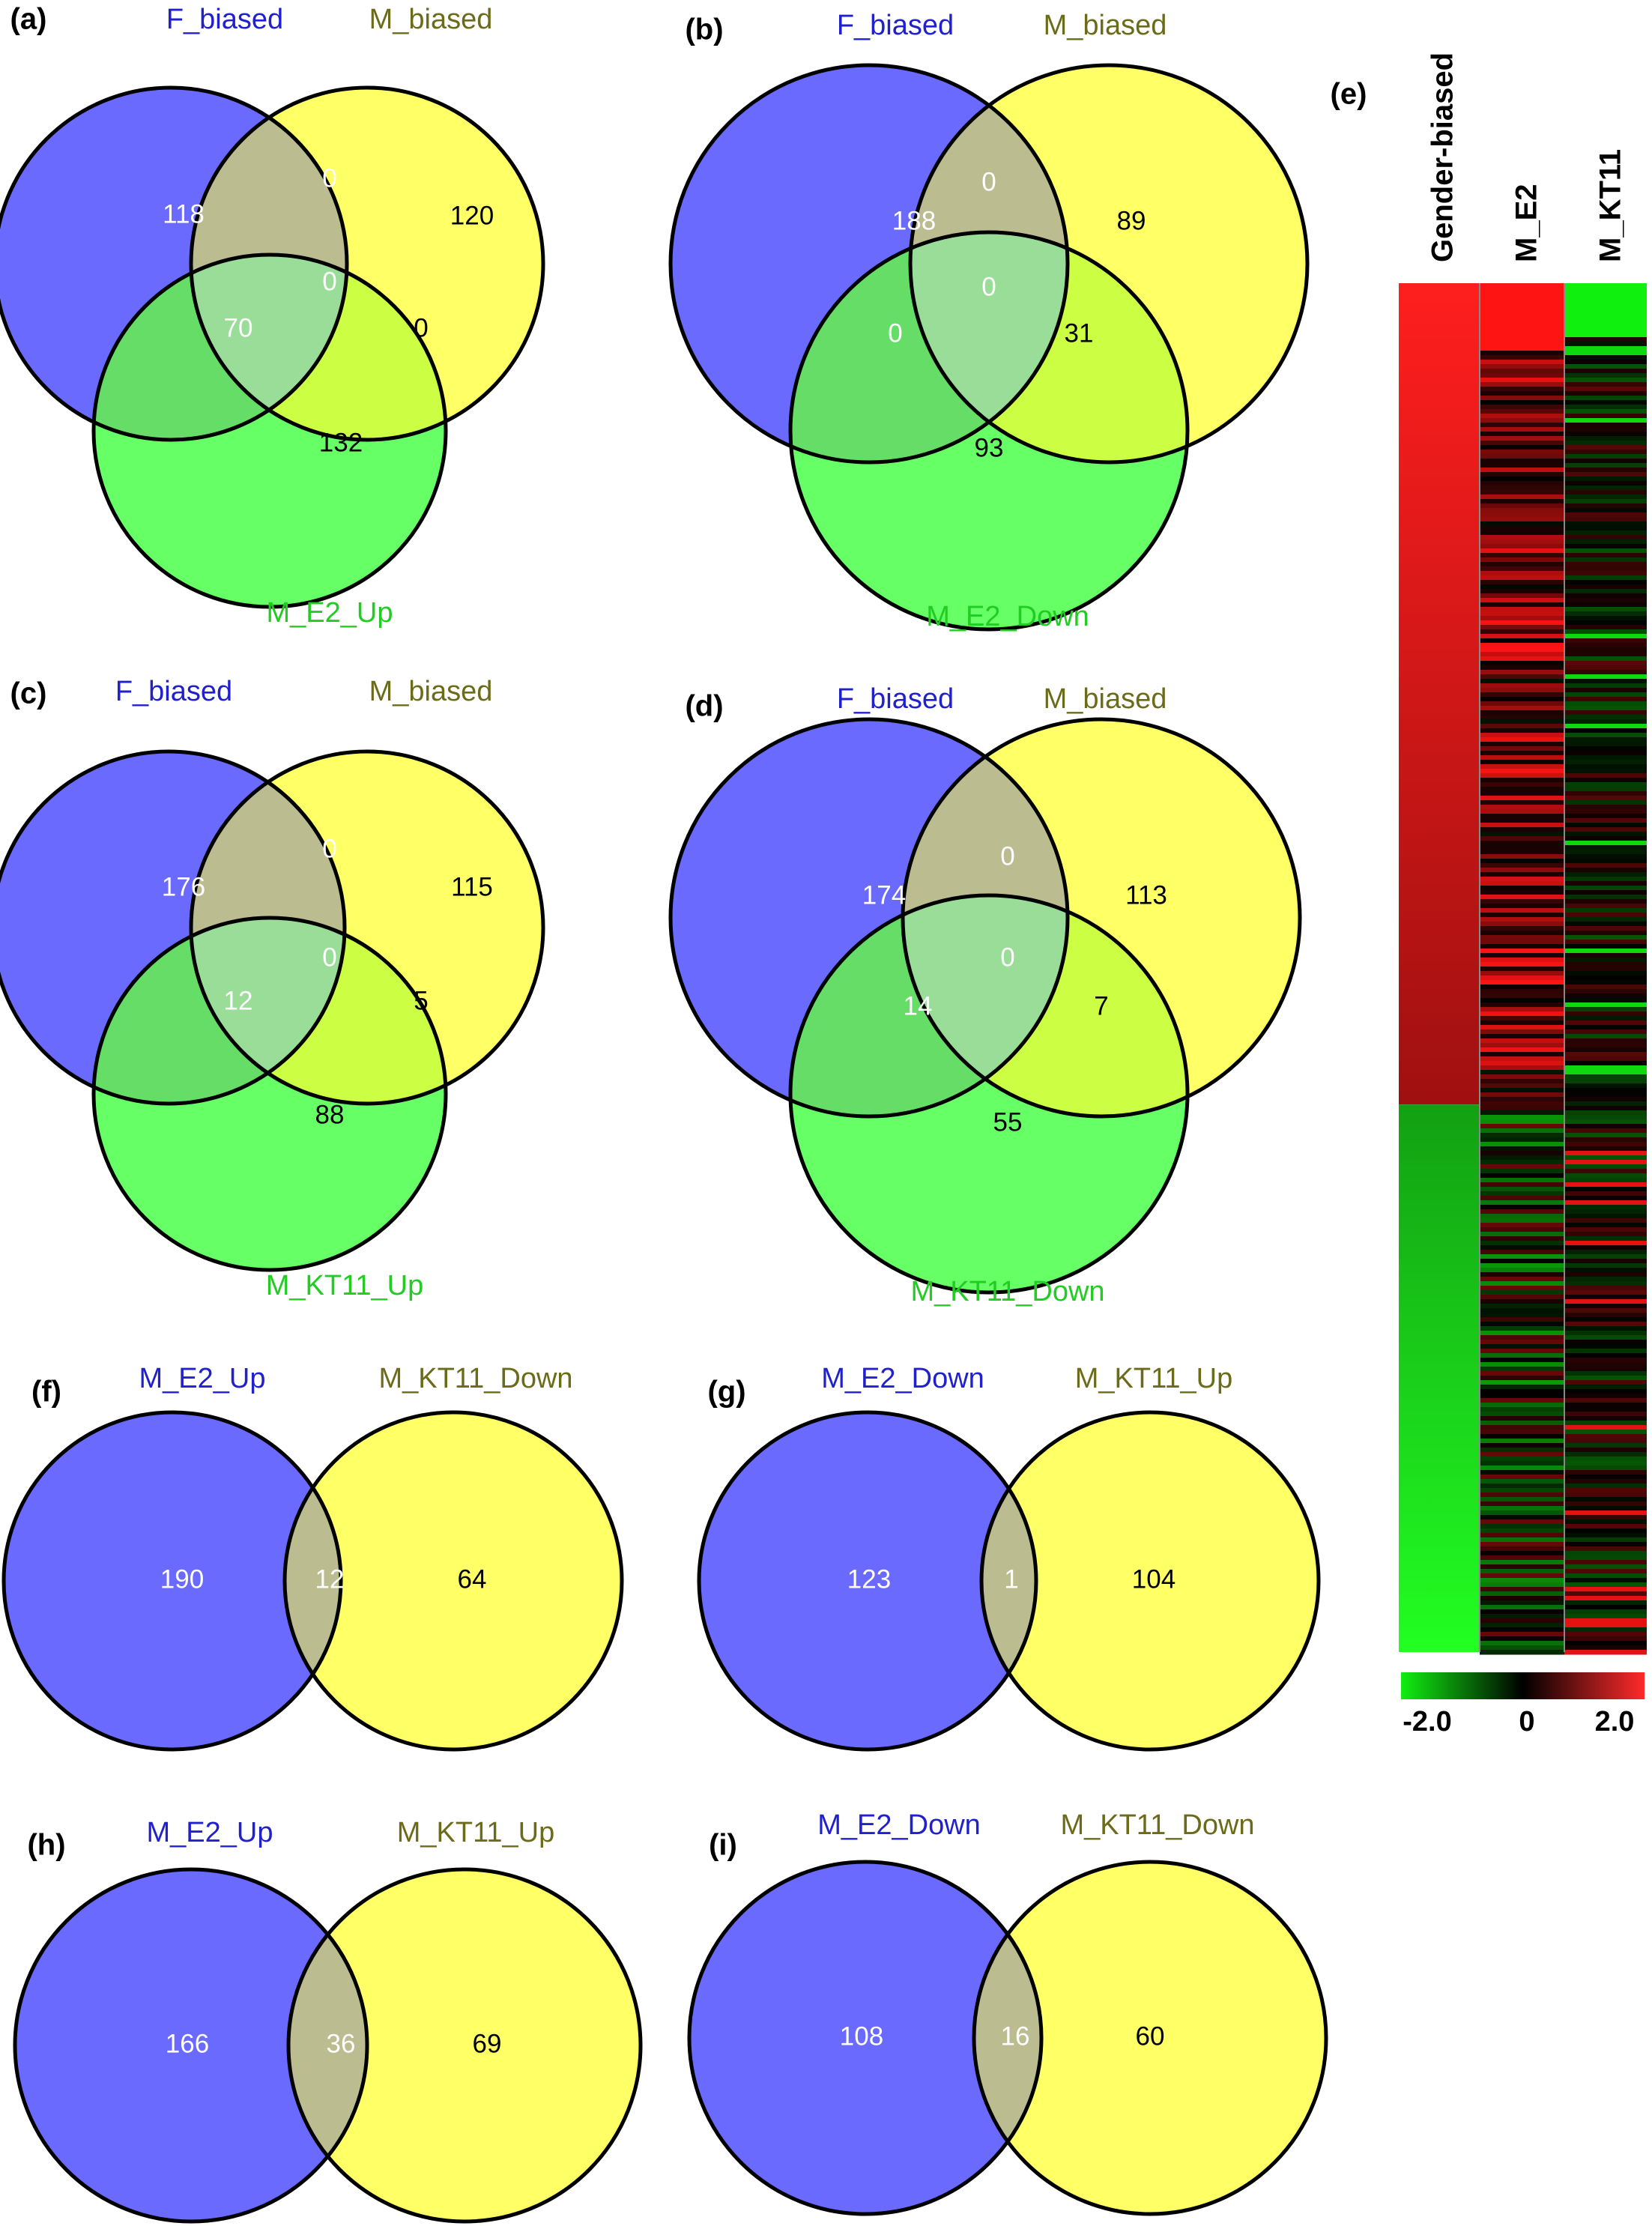 The height and width of the screenshot is (2226, 1652). I want to click on count-bc: 5, so click(421, 1000).